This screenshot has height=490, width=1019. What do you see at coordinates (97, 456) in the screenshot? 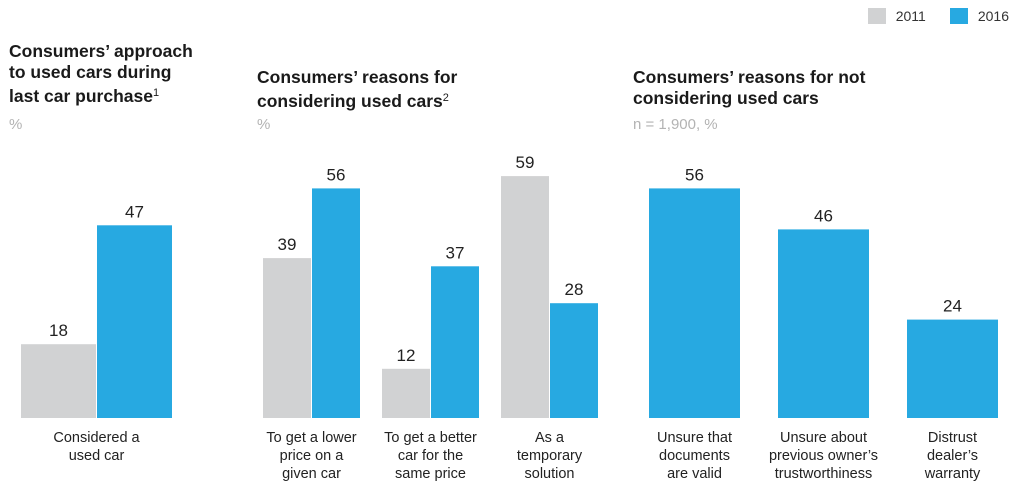
I see `category-label-c1-cat1-line2: used car` at bounding box center [97, 456].